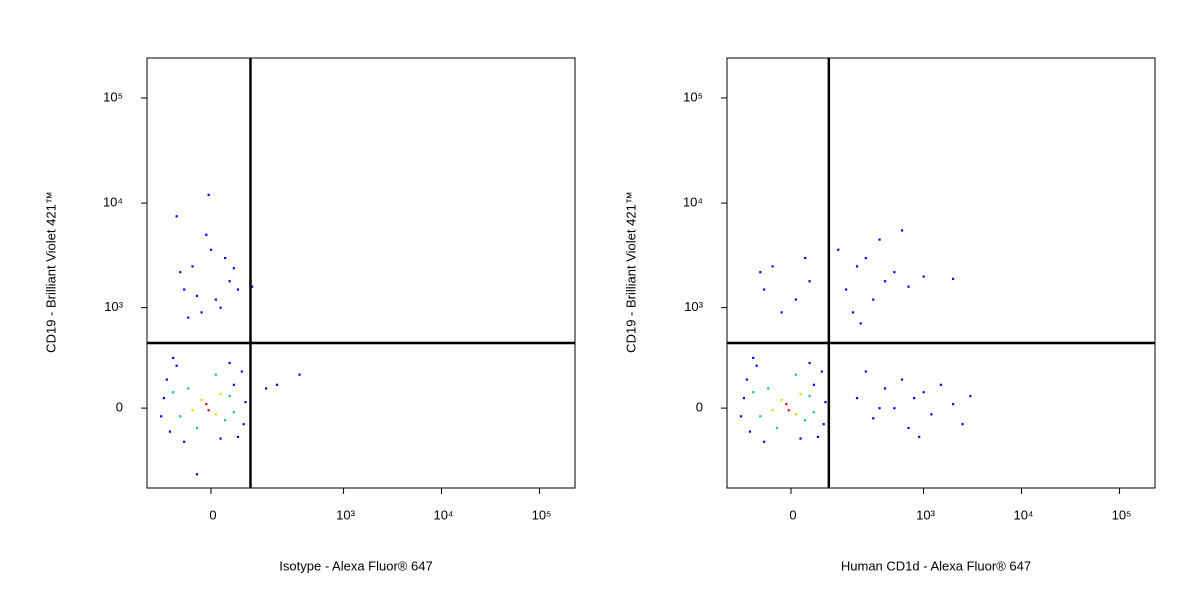 This screenshot has height=600, width=1200. I want to click on x-tick-label: 0, so click(212, 514).